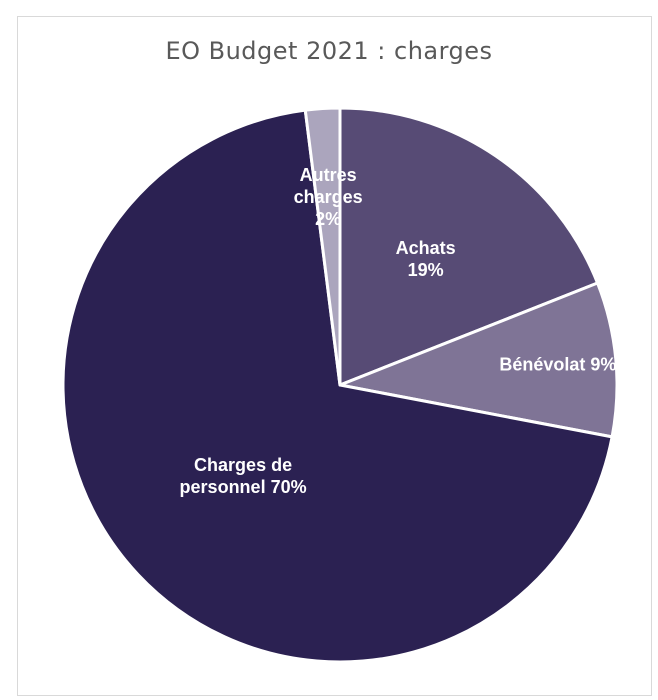 The width and height of the screenshot is (658, 700). What do you see at coordinates (328, 175) in the screenshot?
I see `data-label-line: Autres` at bounding box center [328, 175].